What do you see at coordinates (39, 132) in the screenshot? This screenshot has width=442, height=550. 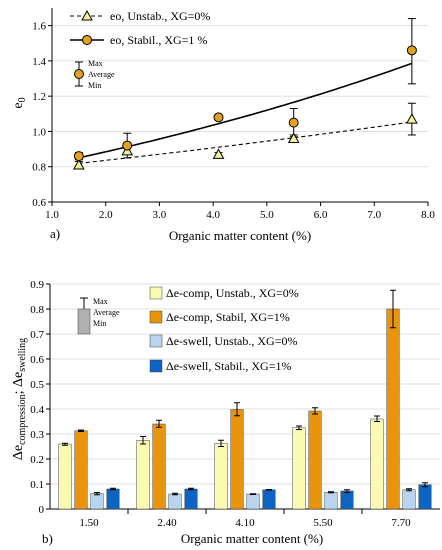 I see `a-y-tick-label: 1.0` at bounding box center [39, 132].